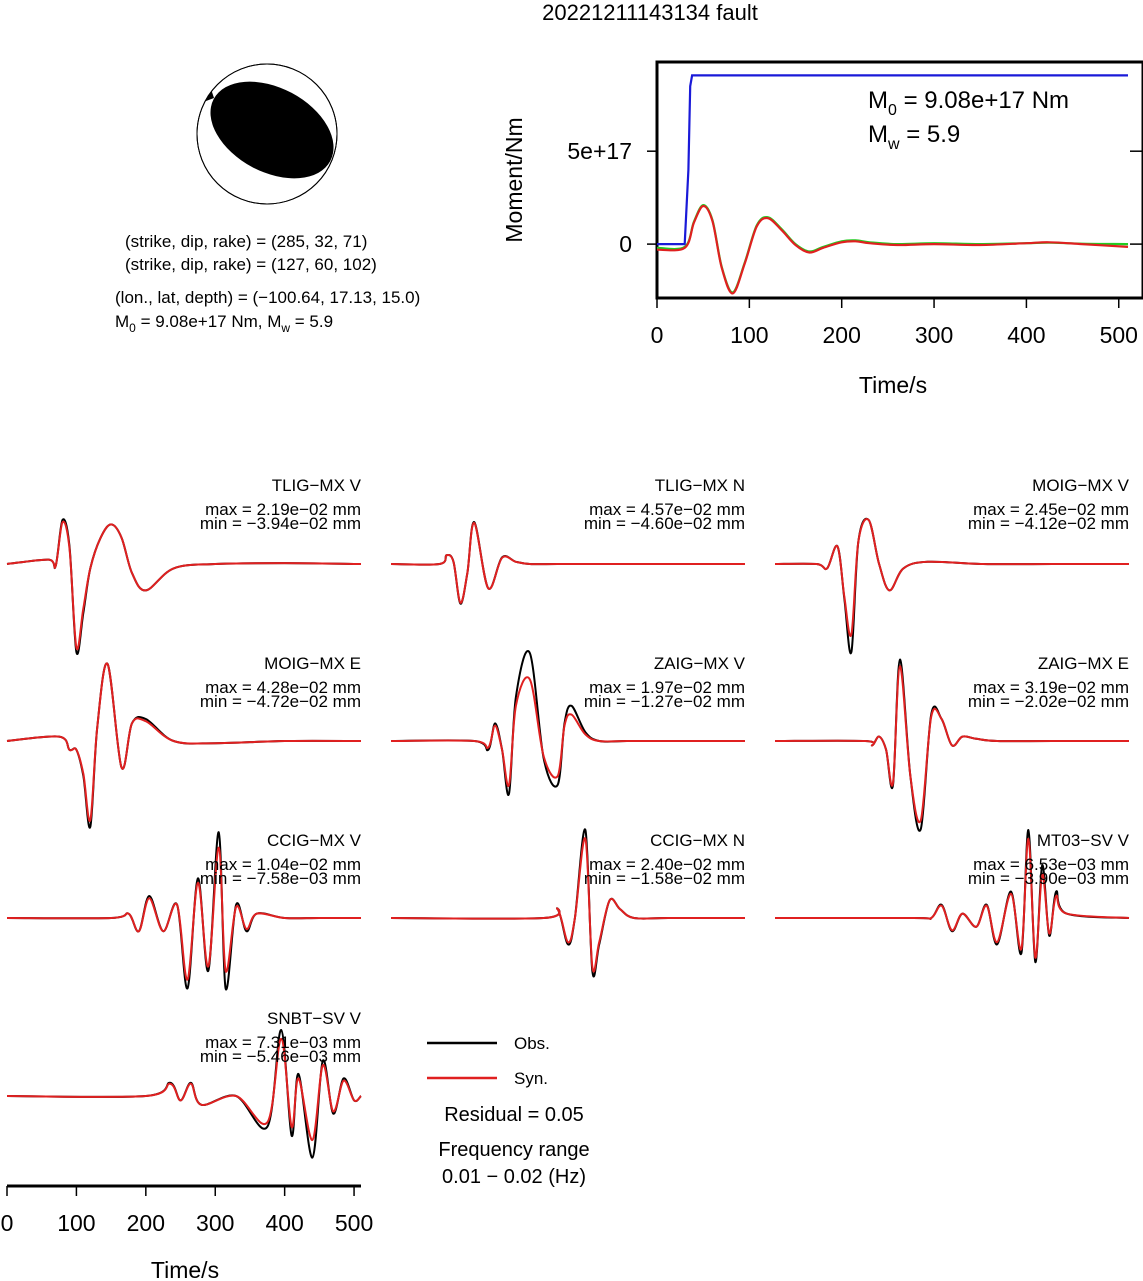  What do you see at coordinates (513, 1150) in the screenshot?
I see `frequency-range-title: Frequency range` at bounding box center [513, 1150].